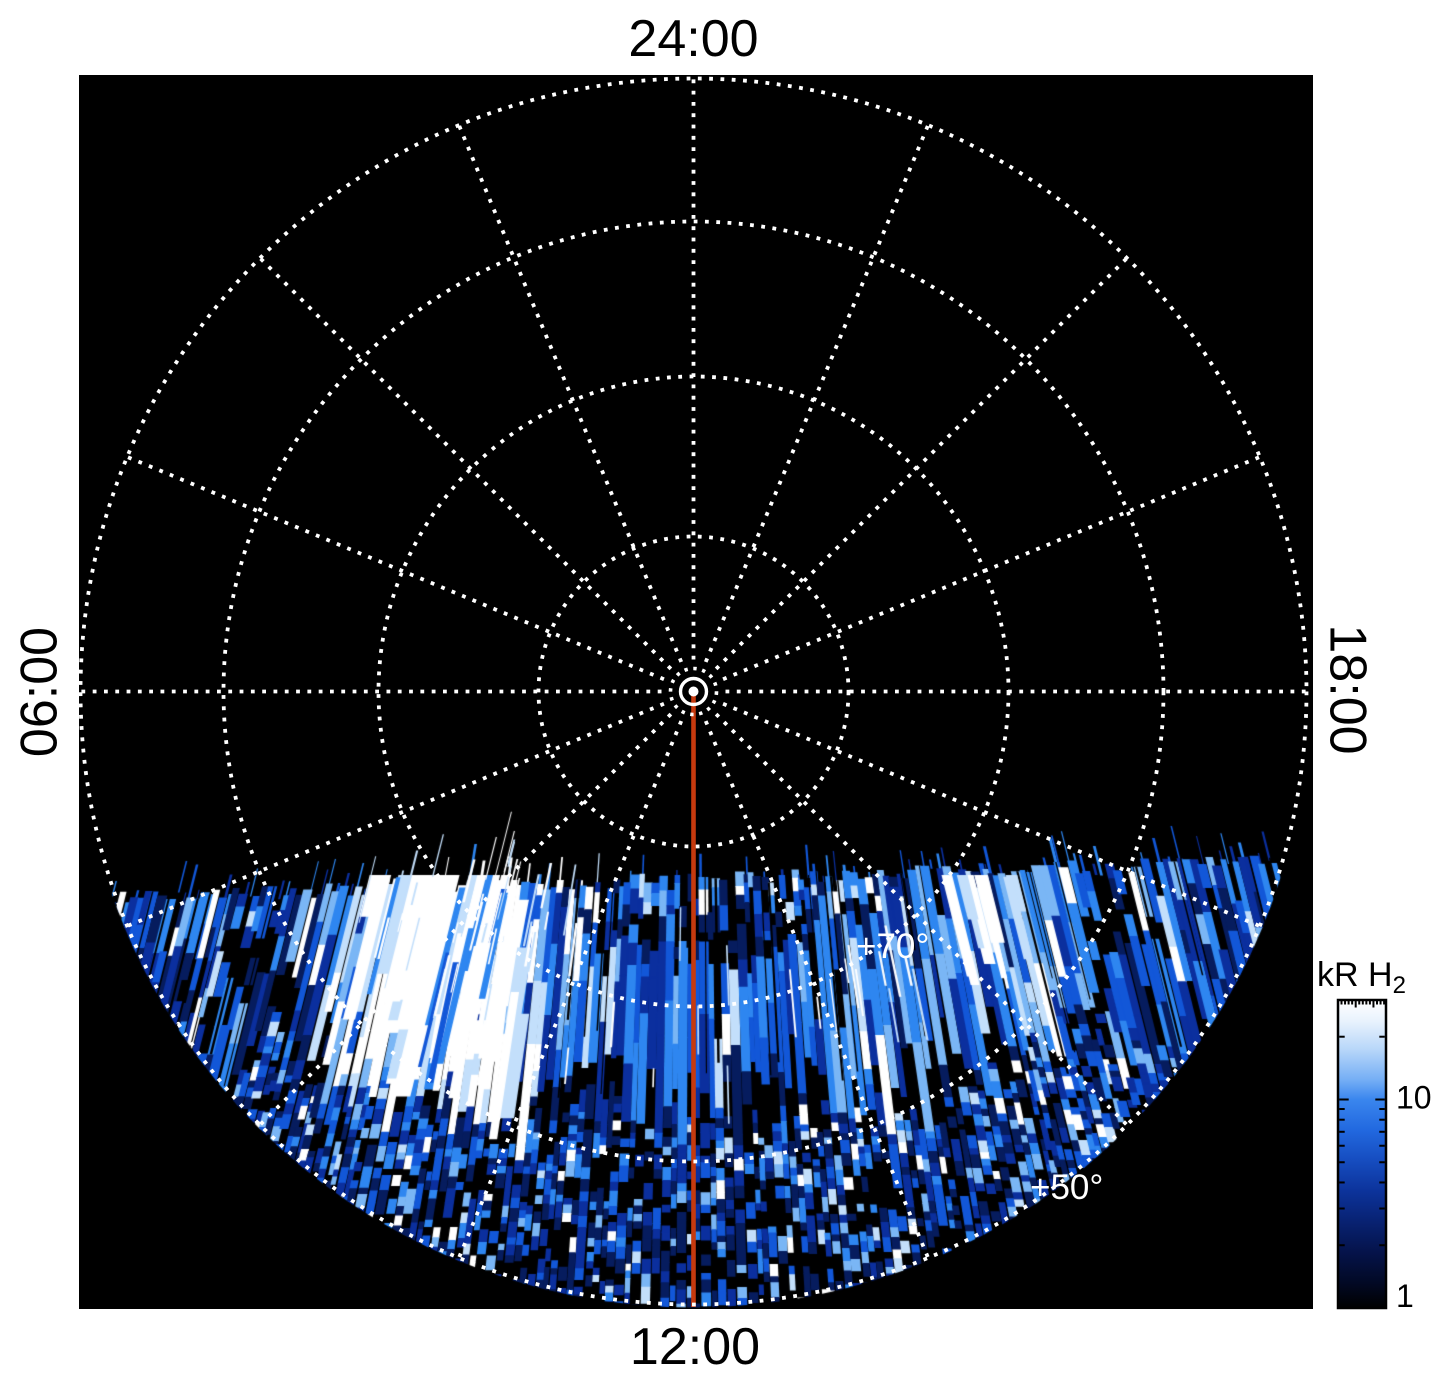 This screenshot has height=1384, width=1447. What do you see at coordinates (695, 1347) in the screenshot?
I see `svg-text: 12:00` at bounding box center [695, 1347].